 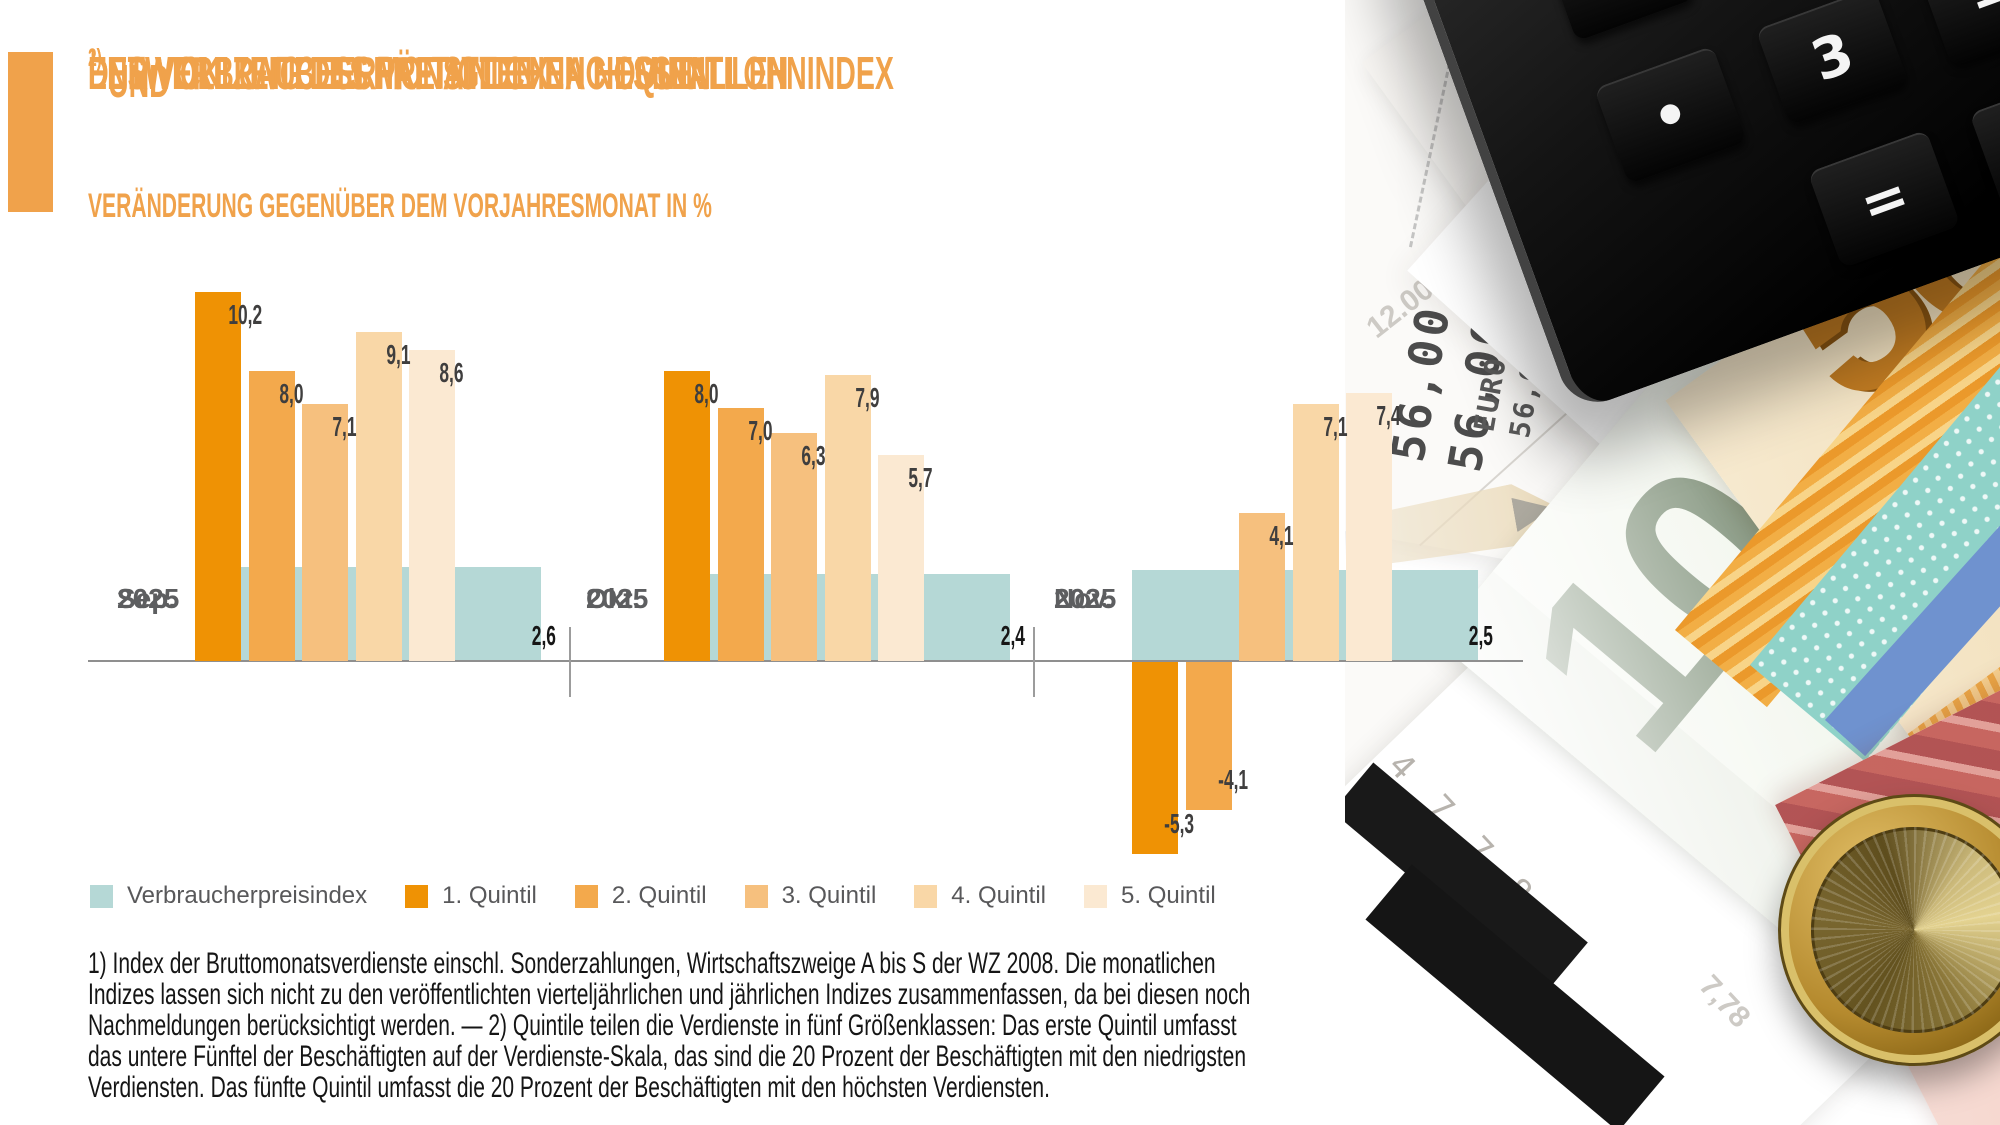 What do you see at coordinates (543, 635) in the screenshot?
I see `cpi-value-label-1: 2,6` at bounding box center [543, 635].